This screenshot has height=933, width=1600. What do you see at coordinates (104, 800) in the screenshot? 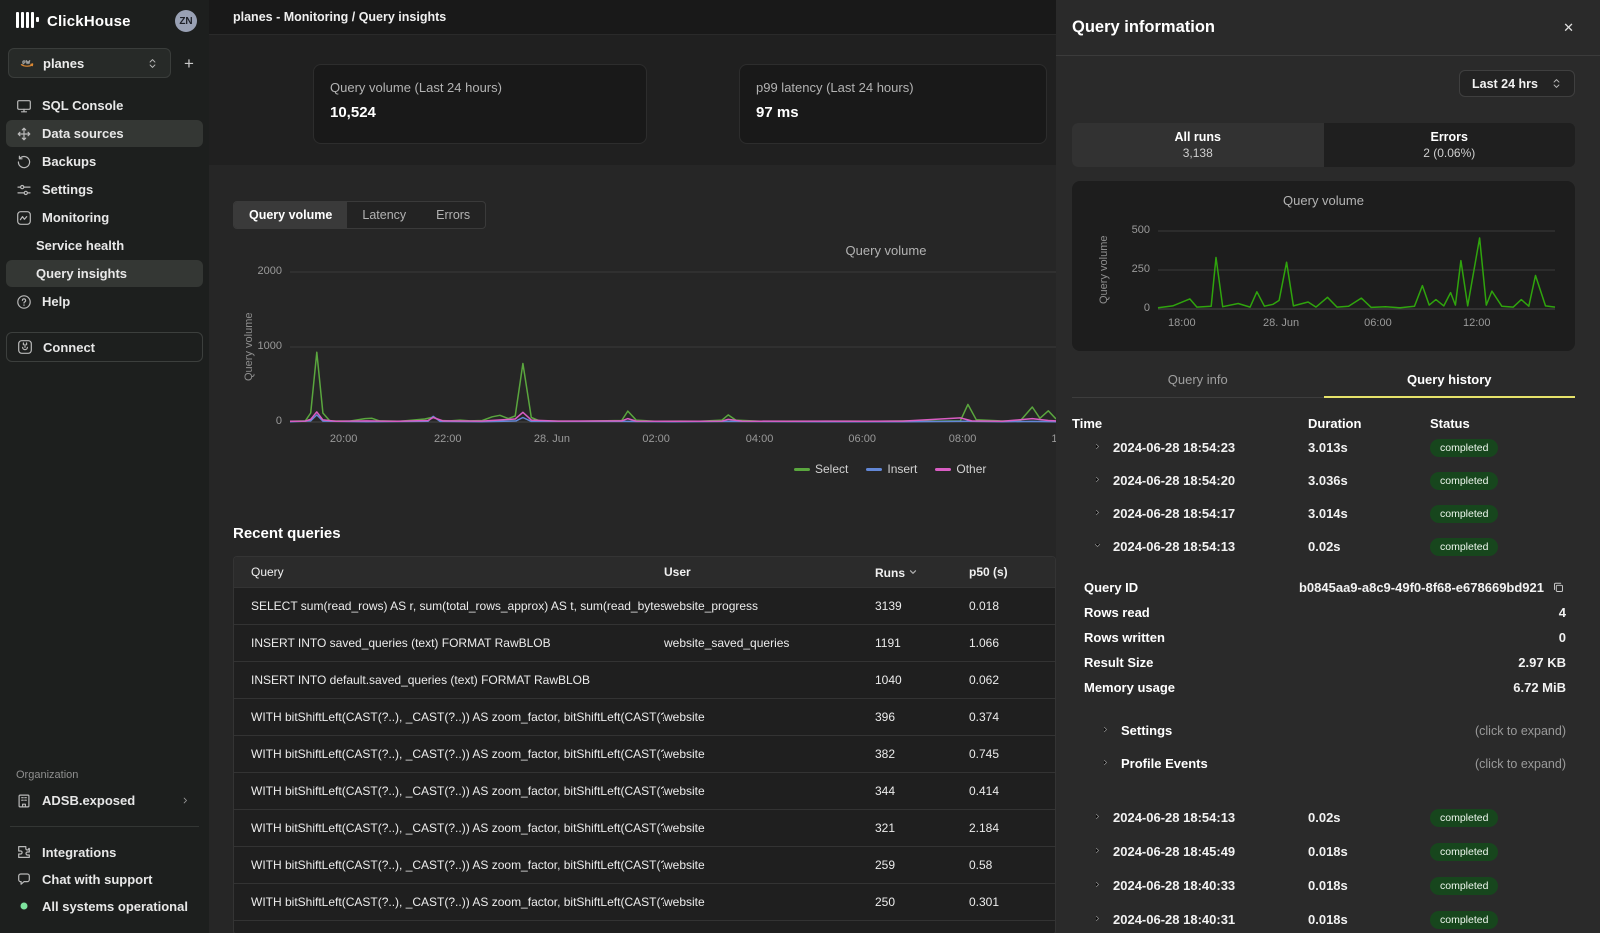
I see `sidebar-item-organization: ADSB.exposed` at bounding box center [104, 800].